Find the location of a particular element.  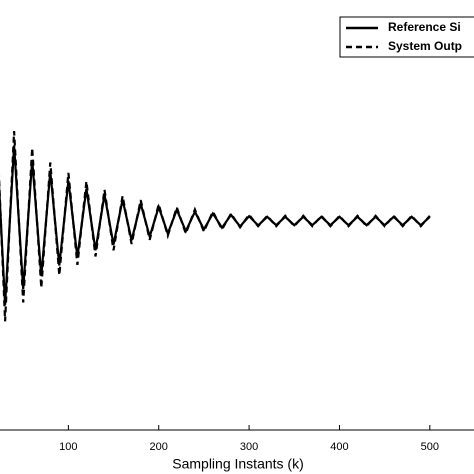

x-tick-label: 500 is located at coordinates (430, 447).